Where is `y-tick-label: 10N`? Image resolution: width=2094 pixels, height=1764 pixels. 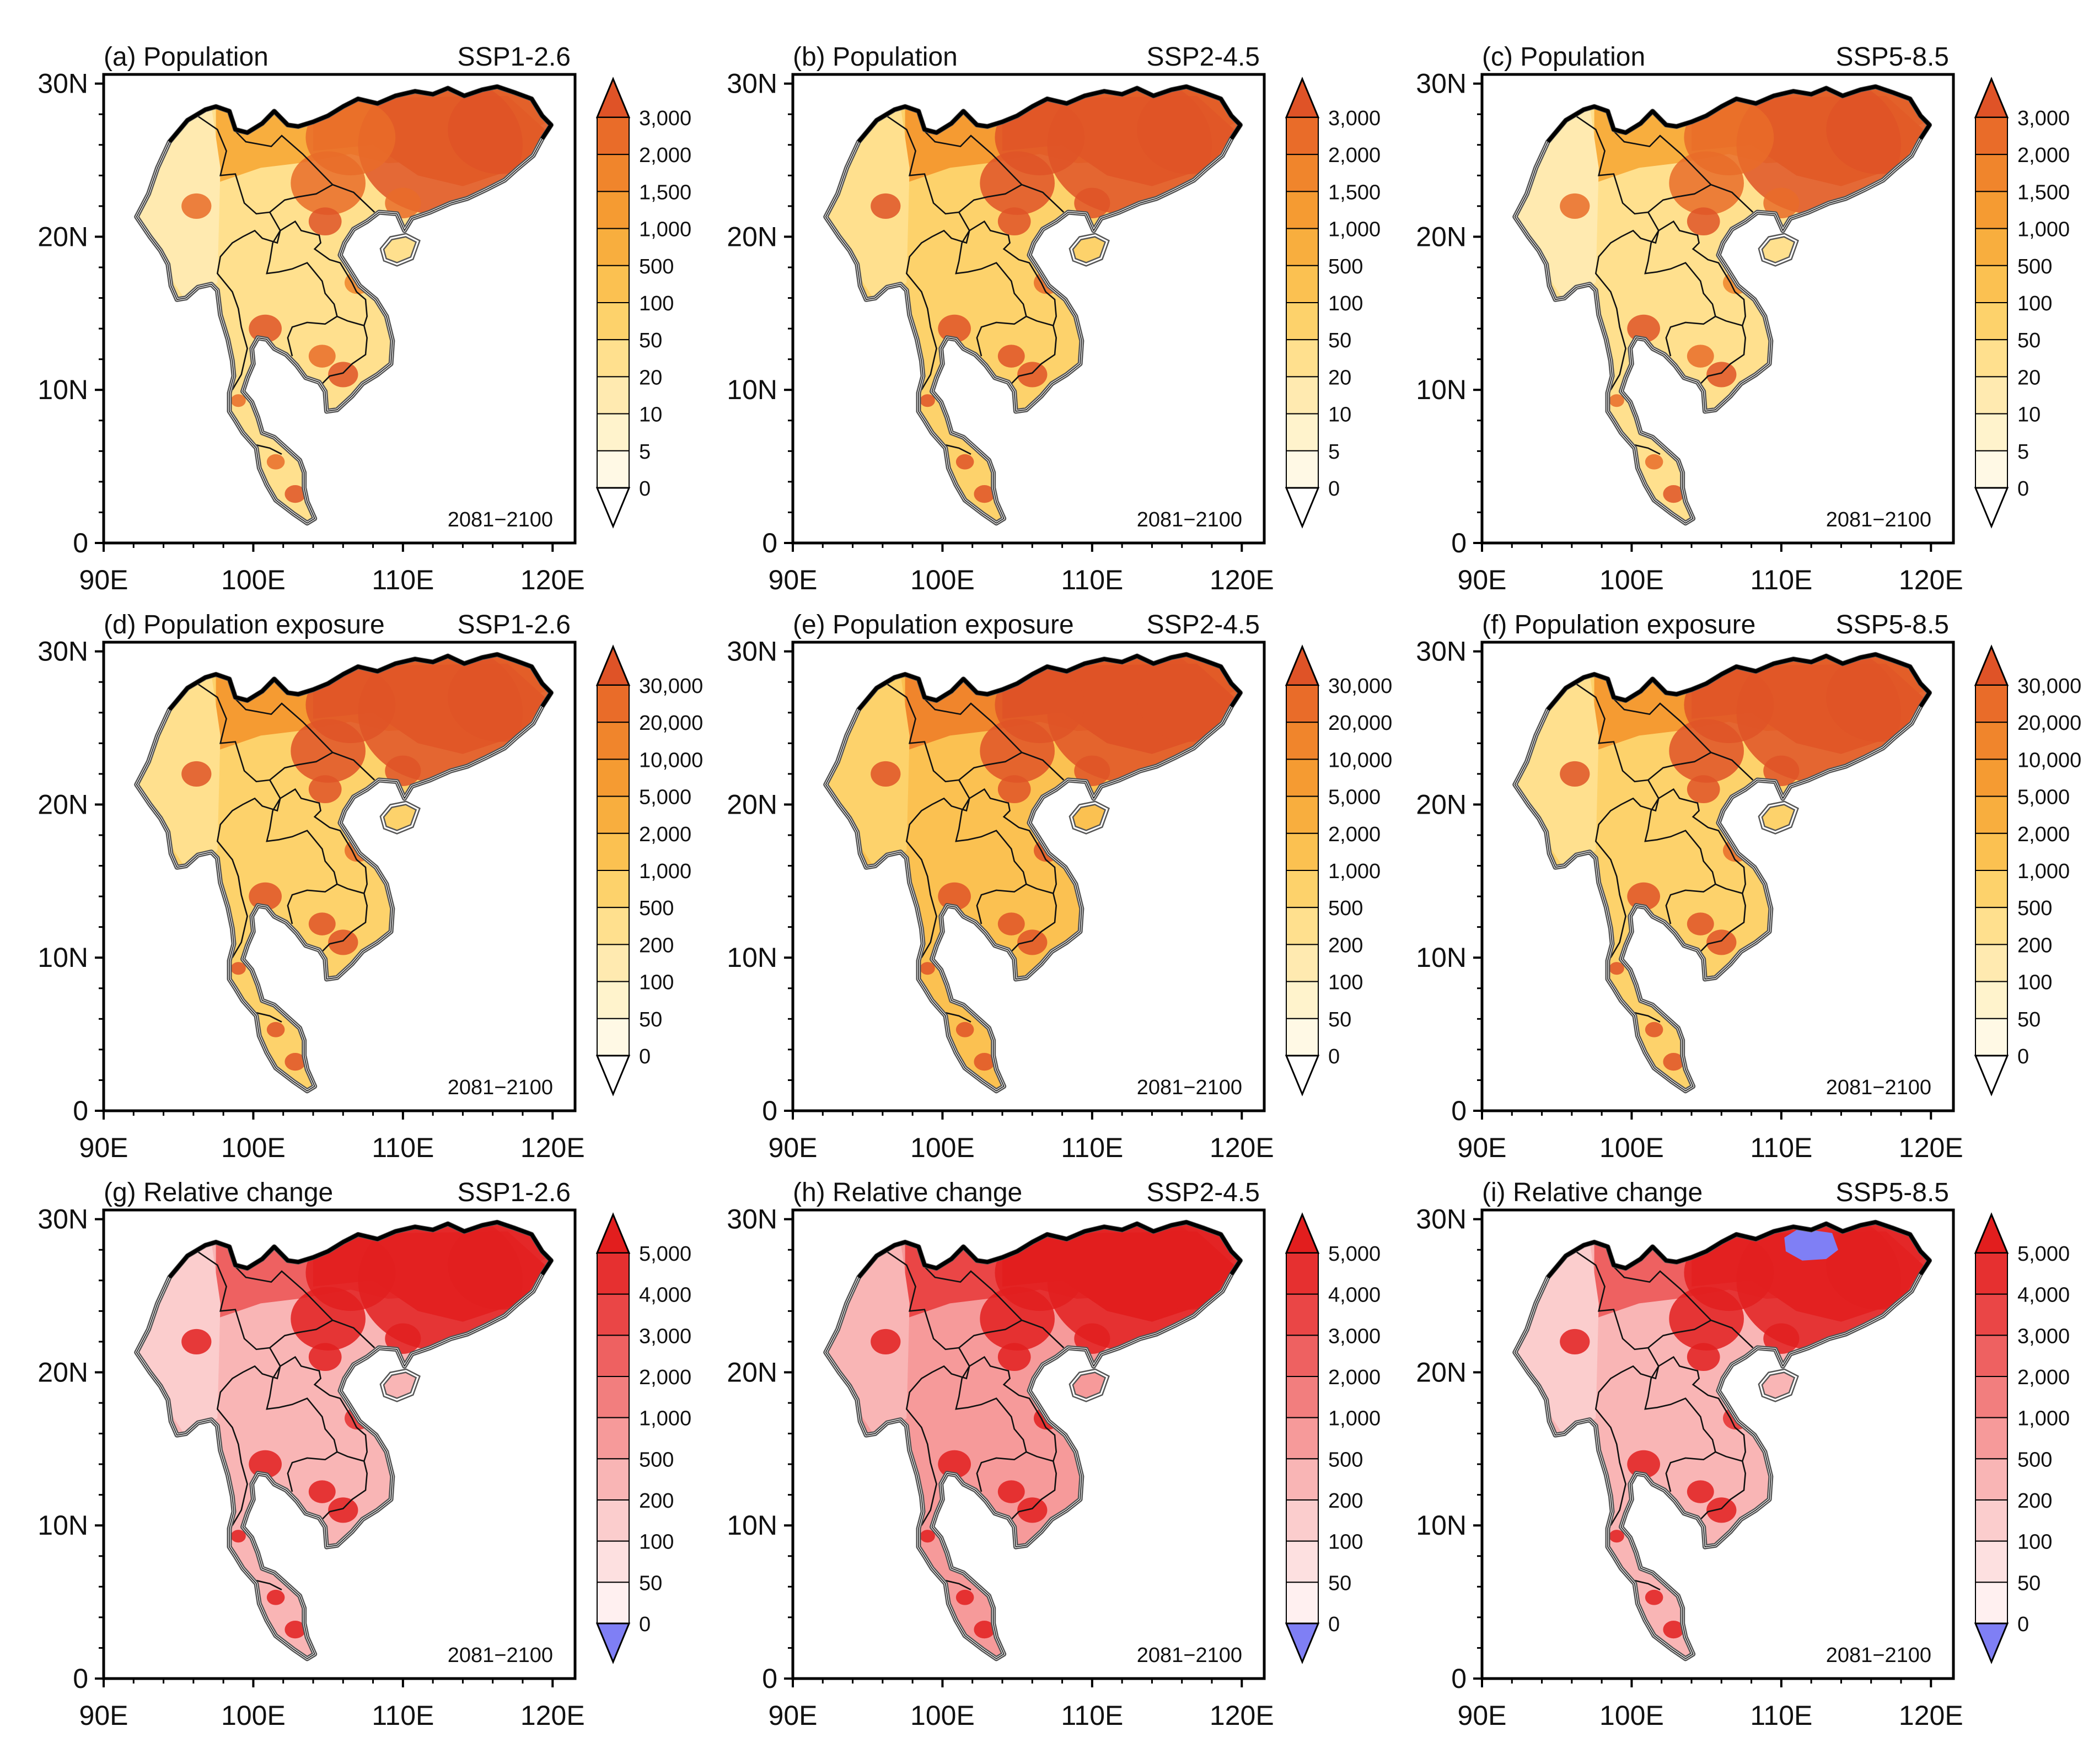 y-tick-label: 10N is located at coordinates (752, 389).